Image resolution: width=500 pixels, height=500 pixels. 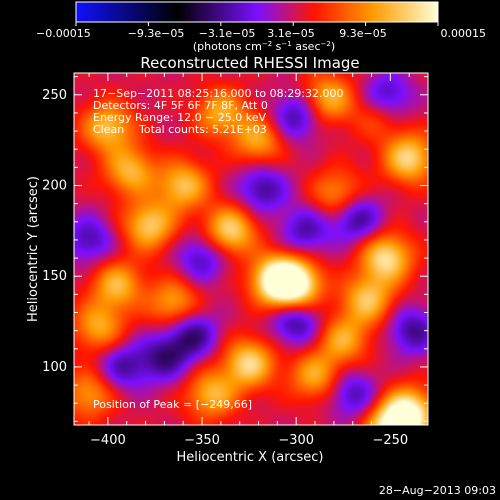 I want to click on x-tick-label: −350, so click(x=202, y=440).